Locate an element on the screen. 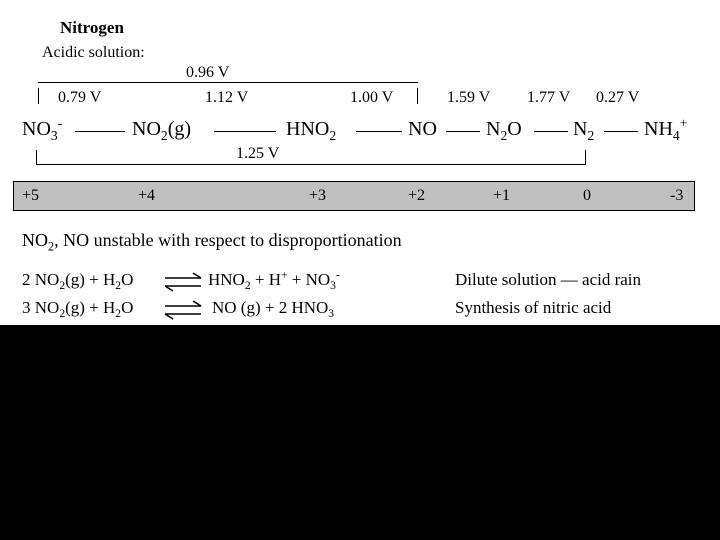  bracket-bottom-1.25 is located at coordinates (311, 164).